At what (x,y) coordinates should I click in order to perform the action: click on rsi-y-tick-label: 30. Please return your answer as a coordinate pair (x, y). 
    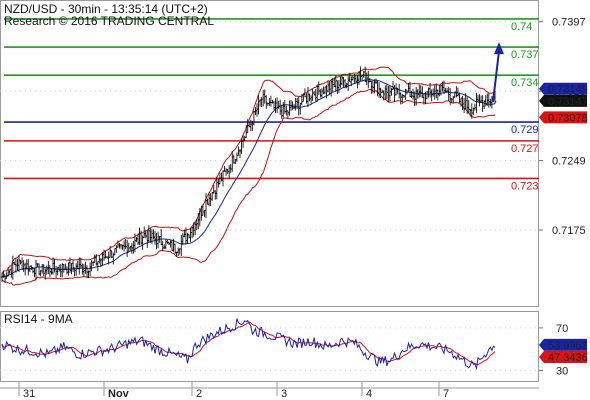
    Looking at the image, I should click on (562, 371).